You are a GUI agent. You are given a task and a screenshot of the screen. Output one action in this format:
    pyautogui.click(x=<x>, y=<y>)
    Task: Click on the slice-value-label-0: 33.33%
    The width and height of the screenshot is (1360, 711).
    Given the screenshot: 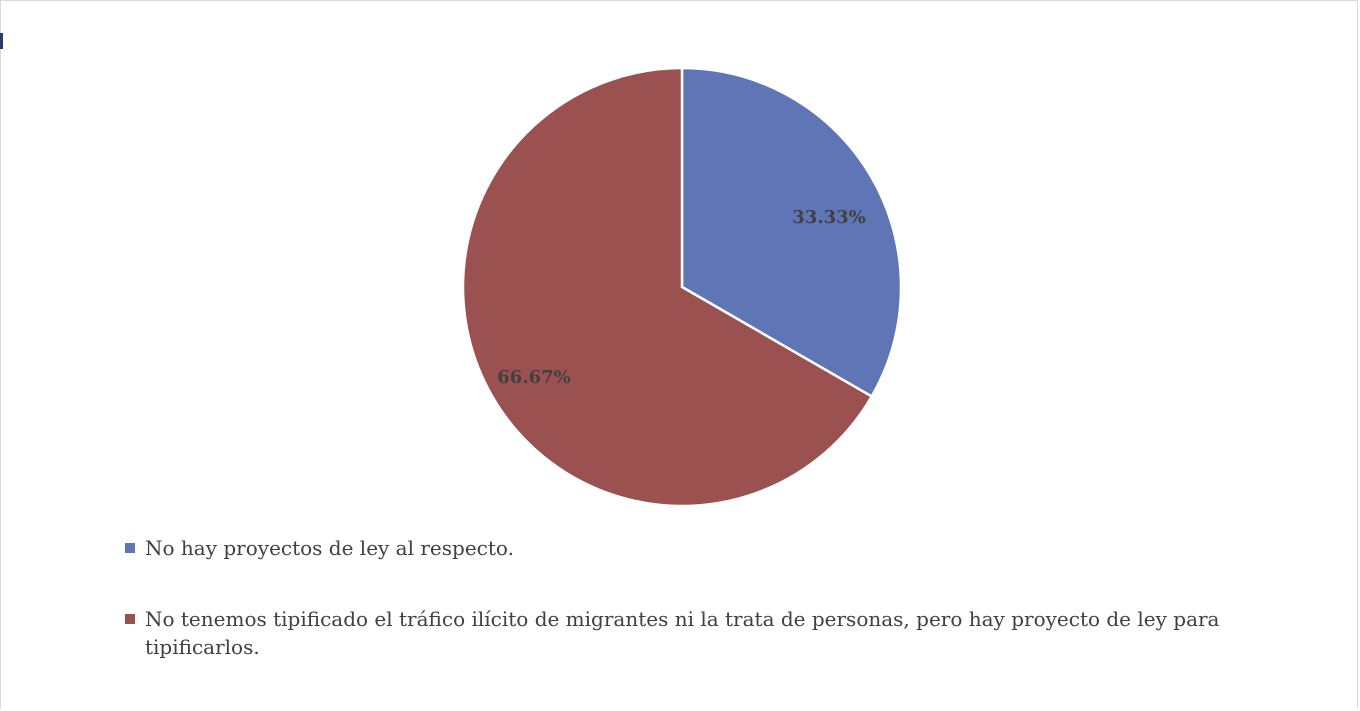 What is the action you would take?
    pyautogui.click(x=828, y=217)
    